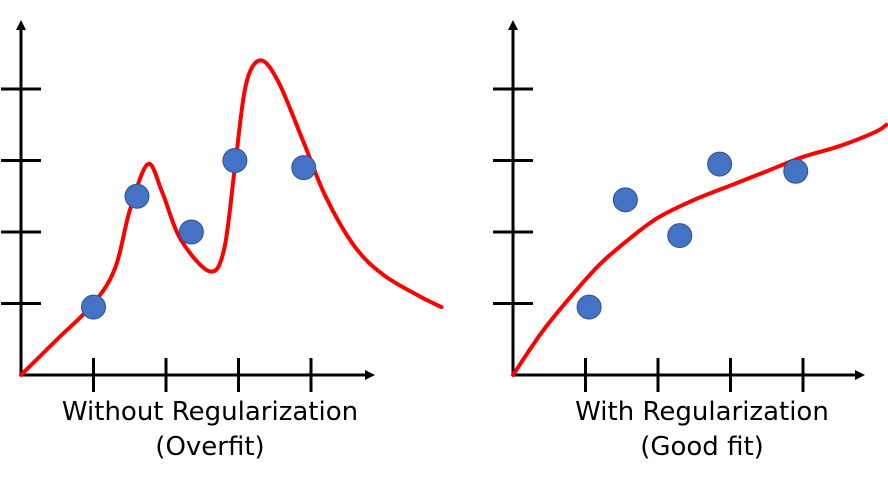 Image resolution: width=888 pixels, height=487 pixels. What do you see at coordinates (702, 447) in the screenshot?
I see `caption-subtitle: (Good fit)` at bounding box center [702, 447].